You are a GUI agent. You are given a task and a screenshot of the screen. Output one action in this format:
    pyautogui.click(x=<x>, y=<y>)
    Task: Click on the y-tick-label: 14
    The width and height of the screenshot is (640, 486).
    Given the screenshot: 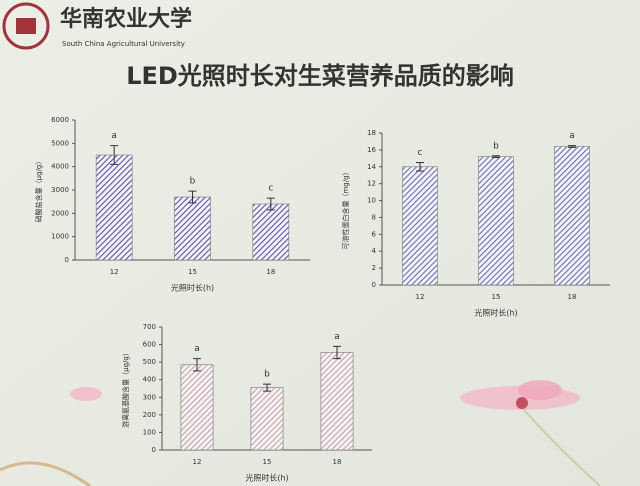 What is the action you would take?
    pyautogui.click(x=371, y=167)
    